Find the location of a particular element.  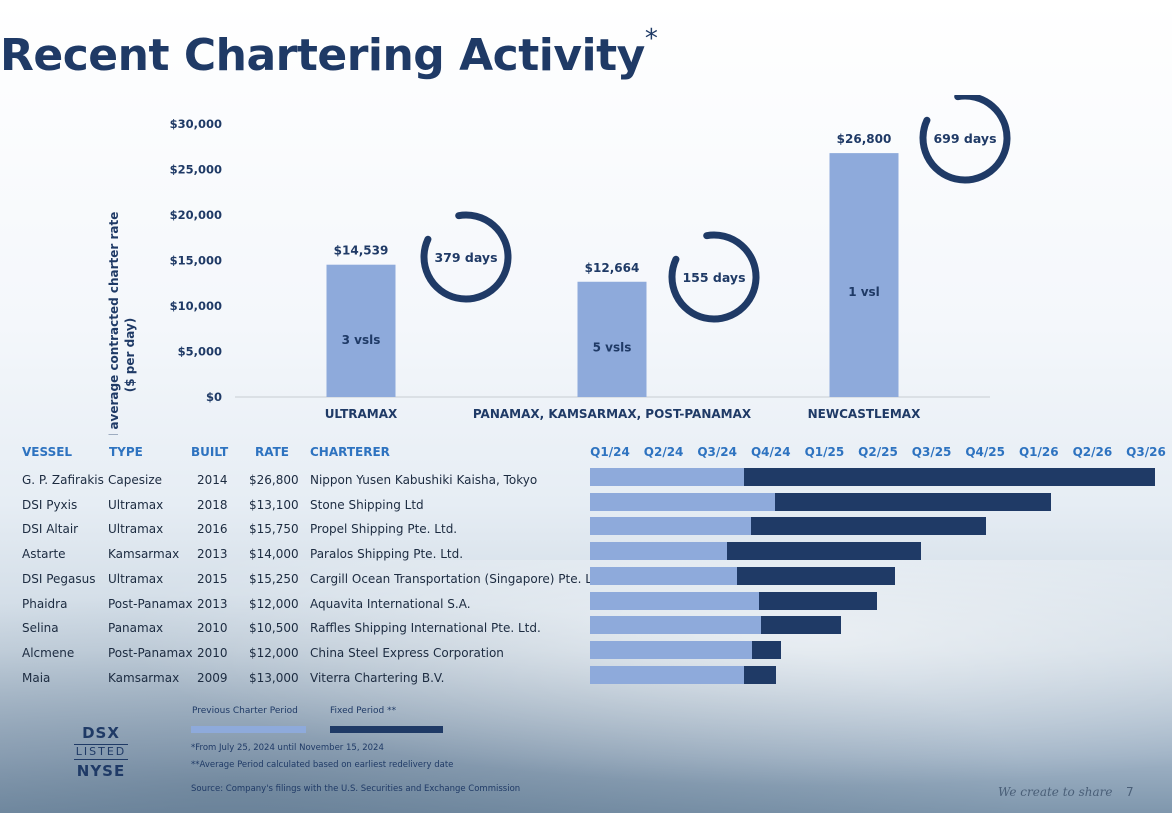

cell-built: 2009 is located at coordinates (212, 677).